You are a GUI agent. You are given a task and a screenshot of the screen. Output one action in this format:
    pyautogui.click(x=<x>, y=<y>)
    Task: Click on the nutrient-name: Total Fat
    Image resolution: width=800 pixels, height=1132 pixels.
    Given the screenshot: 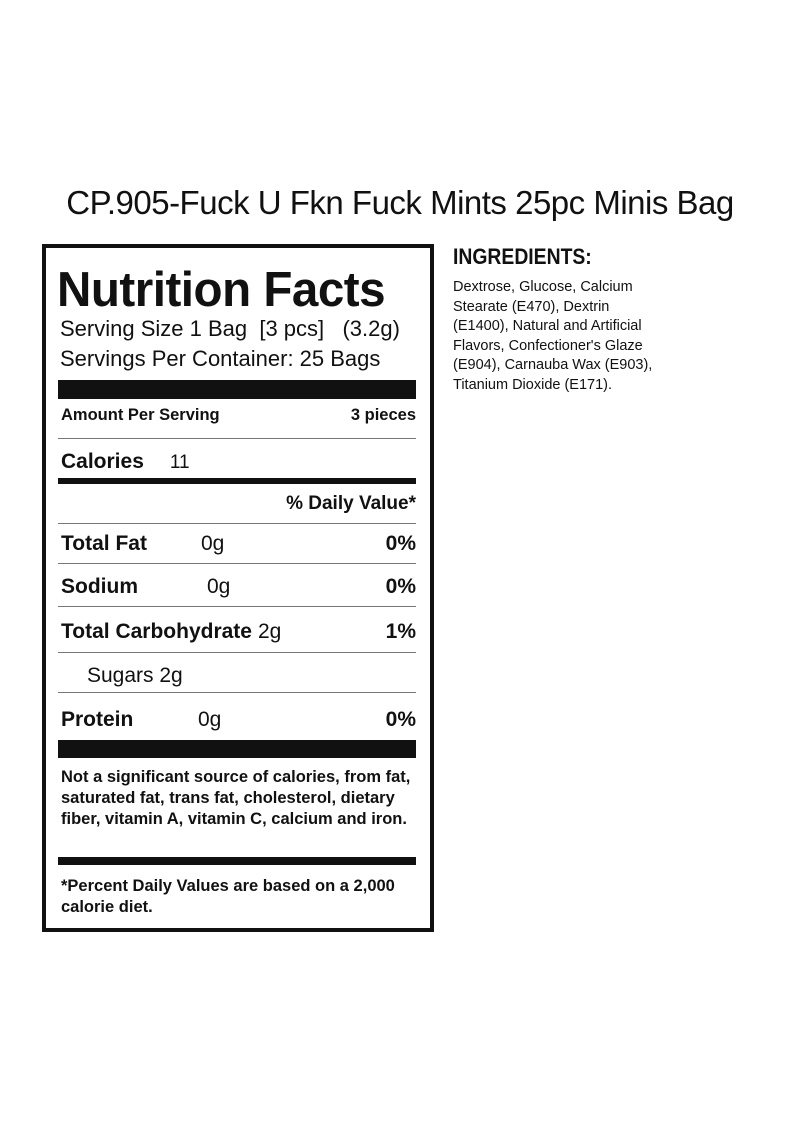 What is the action you would take?
    pyautogui.click(x=104, y=543)
    